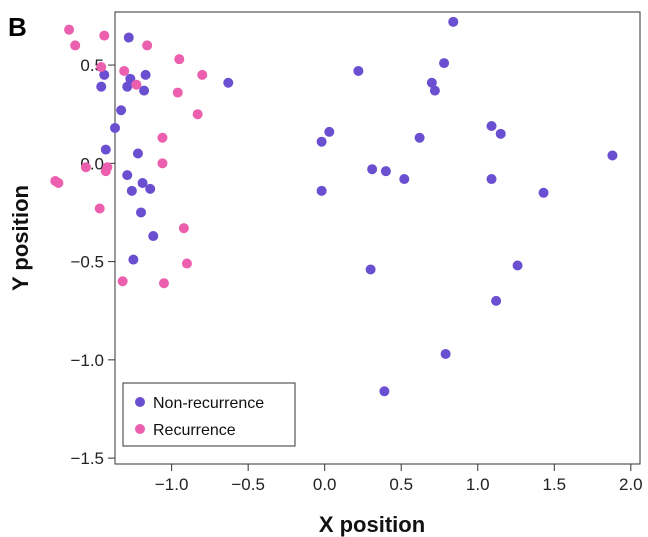 The width and height of the screenshot is (648, 537). What do you see at coordinates (17, 27) in the screenshot?
I see `panel-label: B` at bounding box center [17, 27].